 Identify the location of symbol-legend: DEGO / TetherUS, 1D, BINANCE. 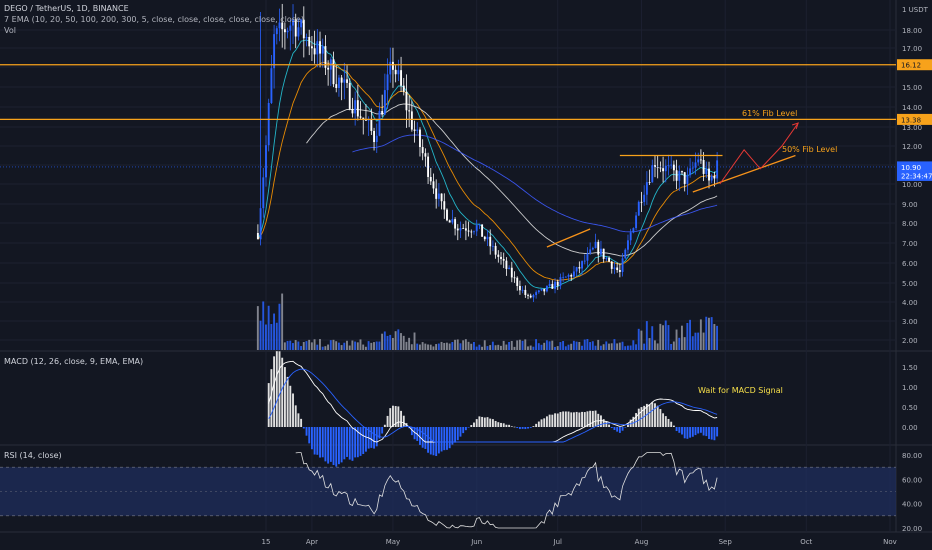
(66, 8).